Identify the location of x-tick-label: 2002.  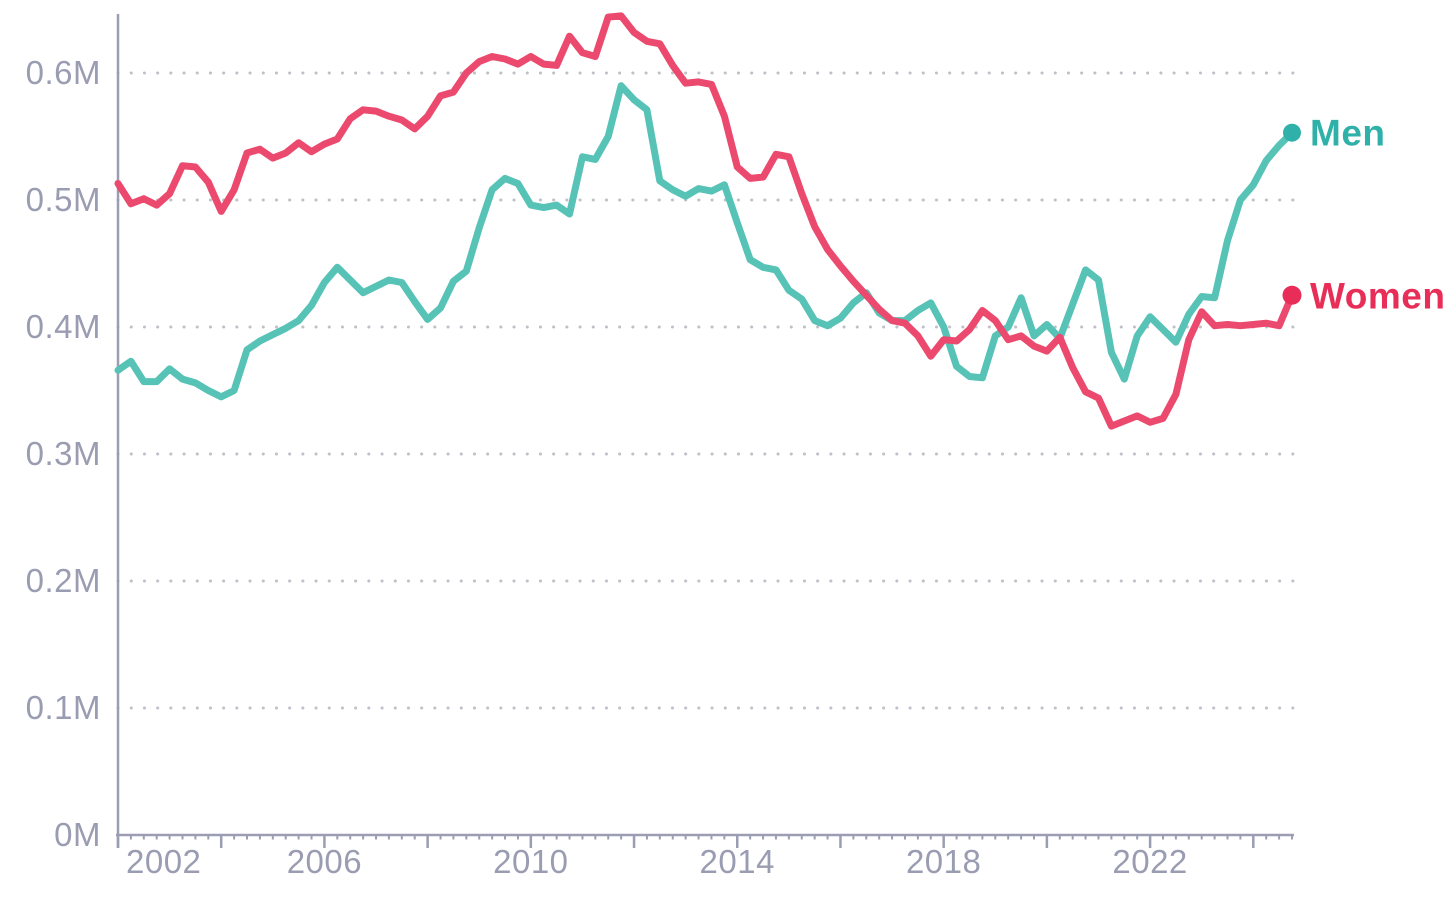
(163, 861).